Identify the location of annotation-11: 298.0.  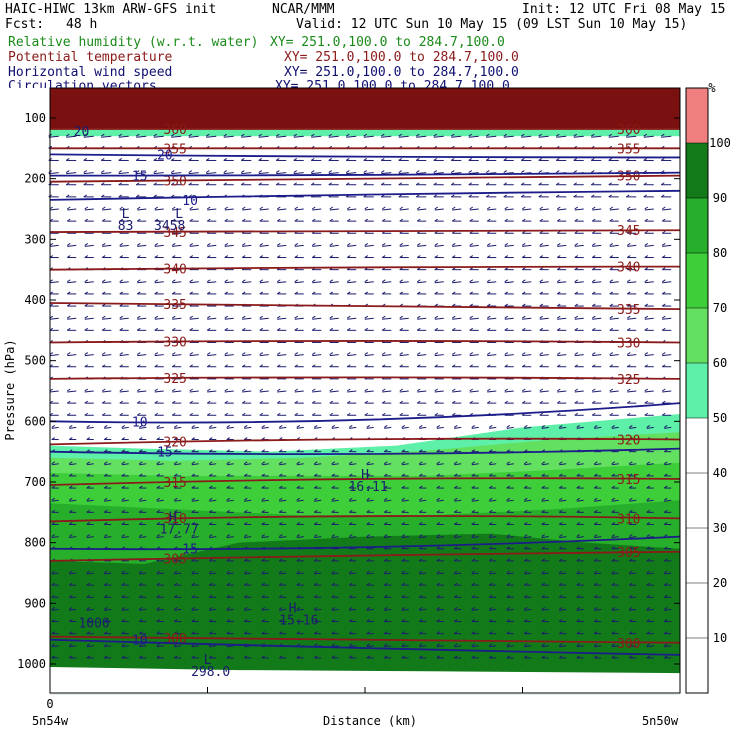
(210, 672).